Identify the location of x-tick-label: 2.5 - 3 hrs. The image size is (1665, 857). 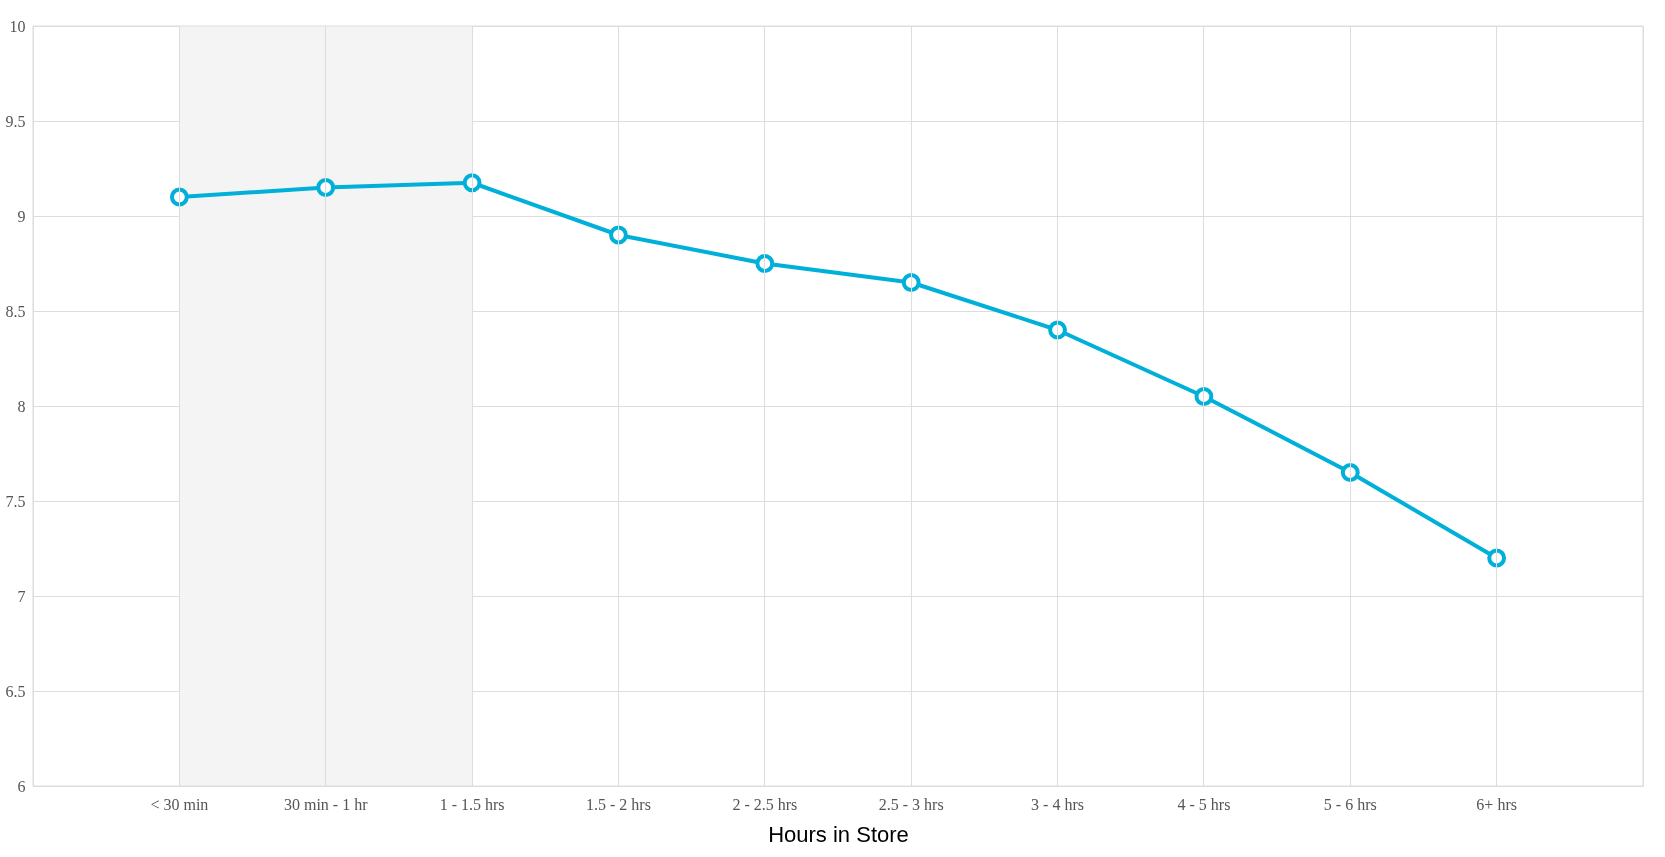
(911, 804).